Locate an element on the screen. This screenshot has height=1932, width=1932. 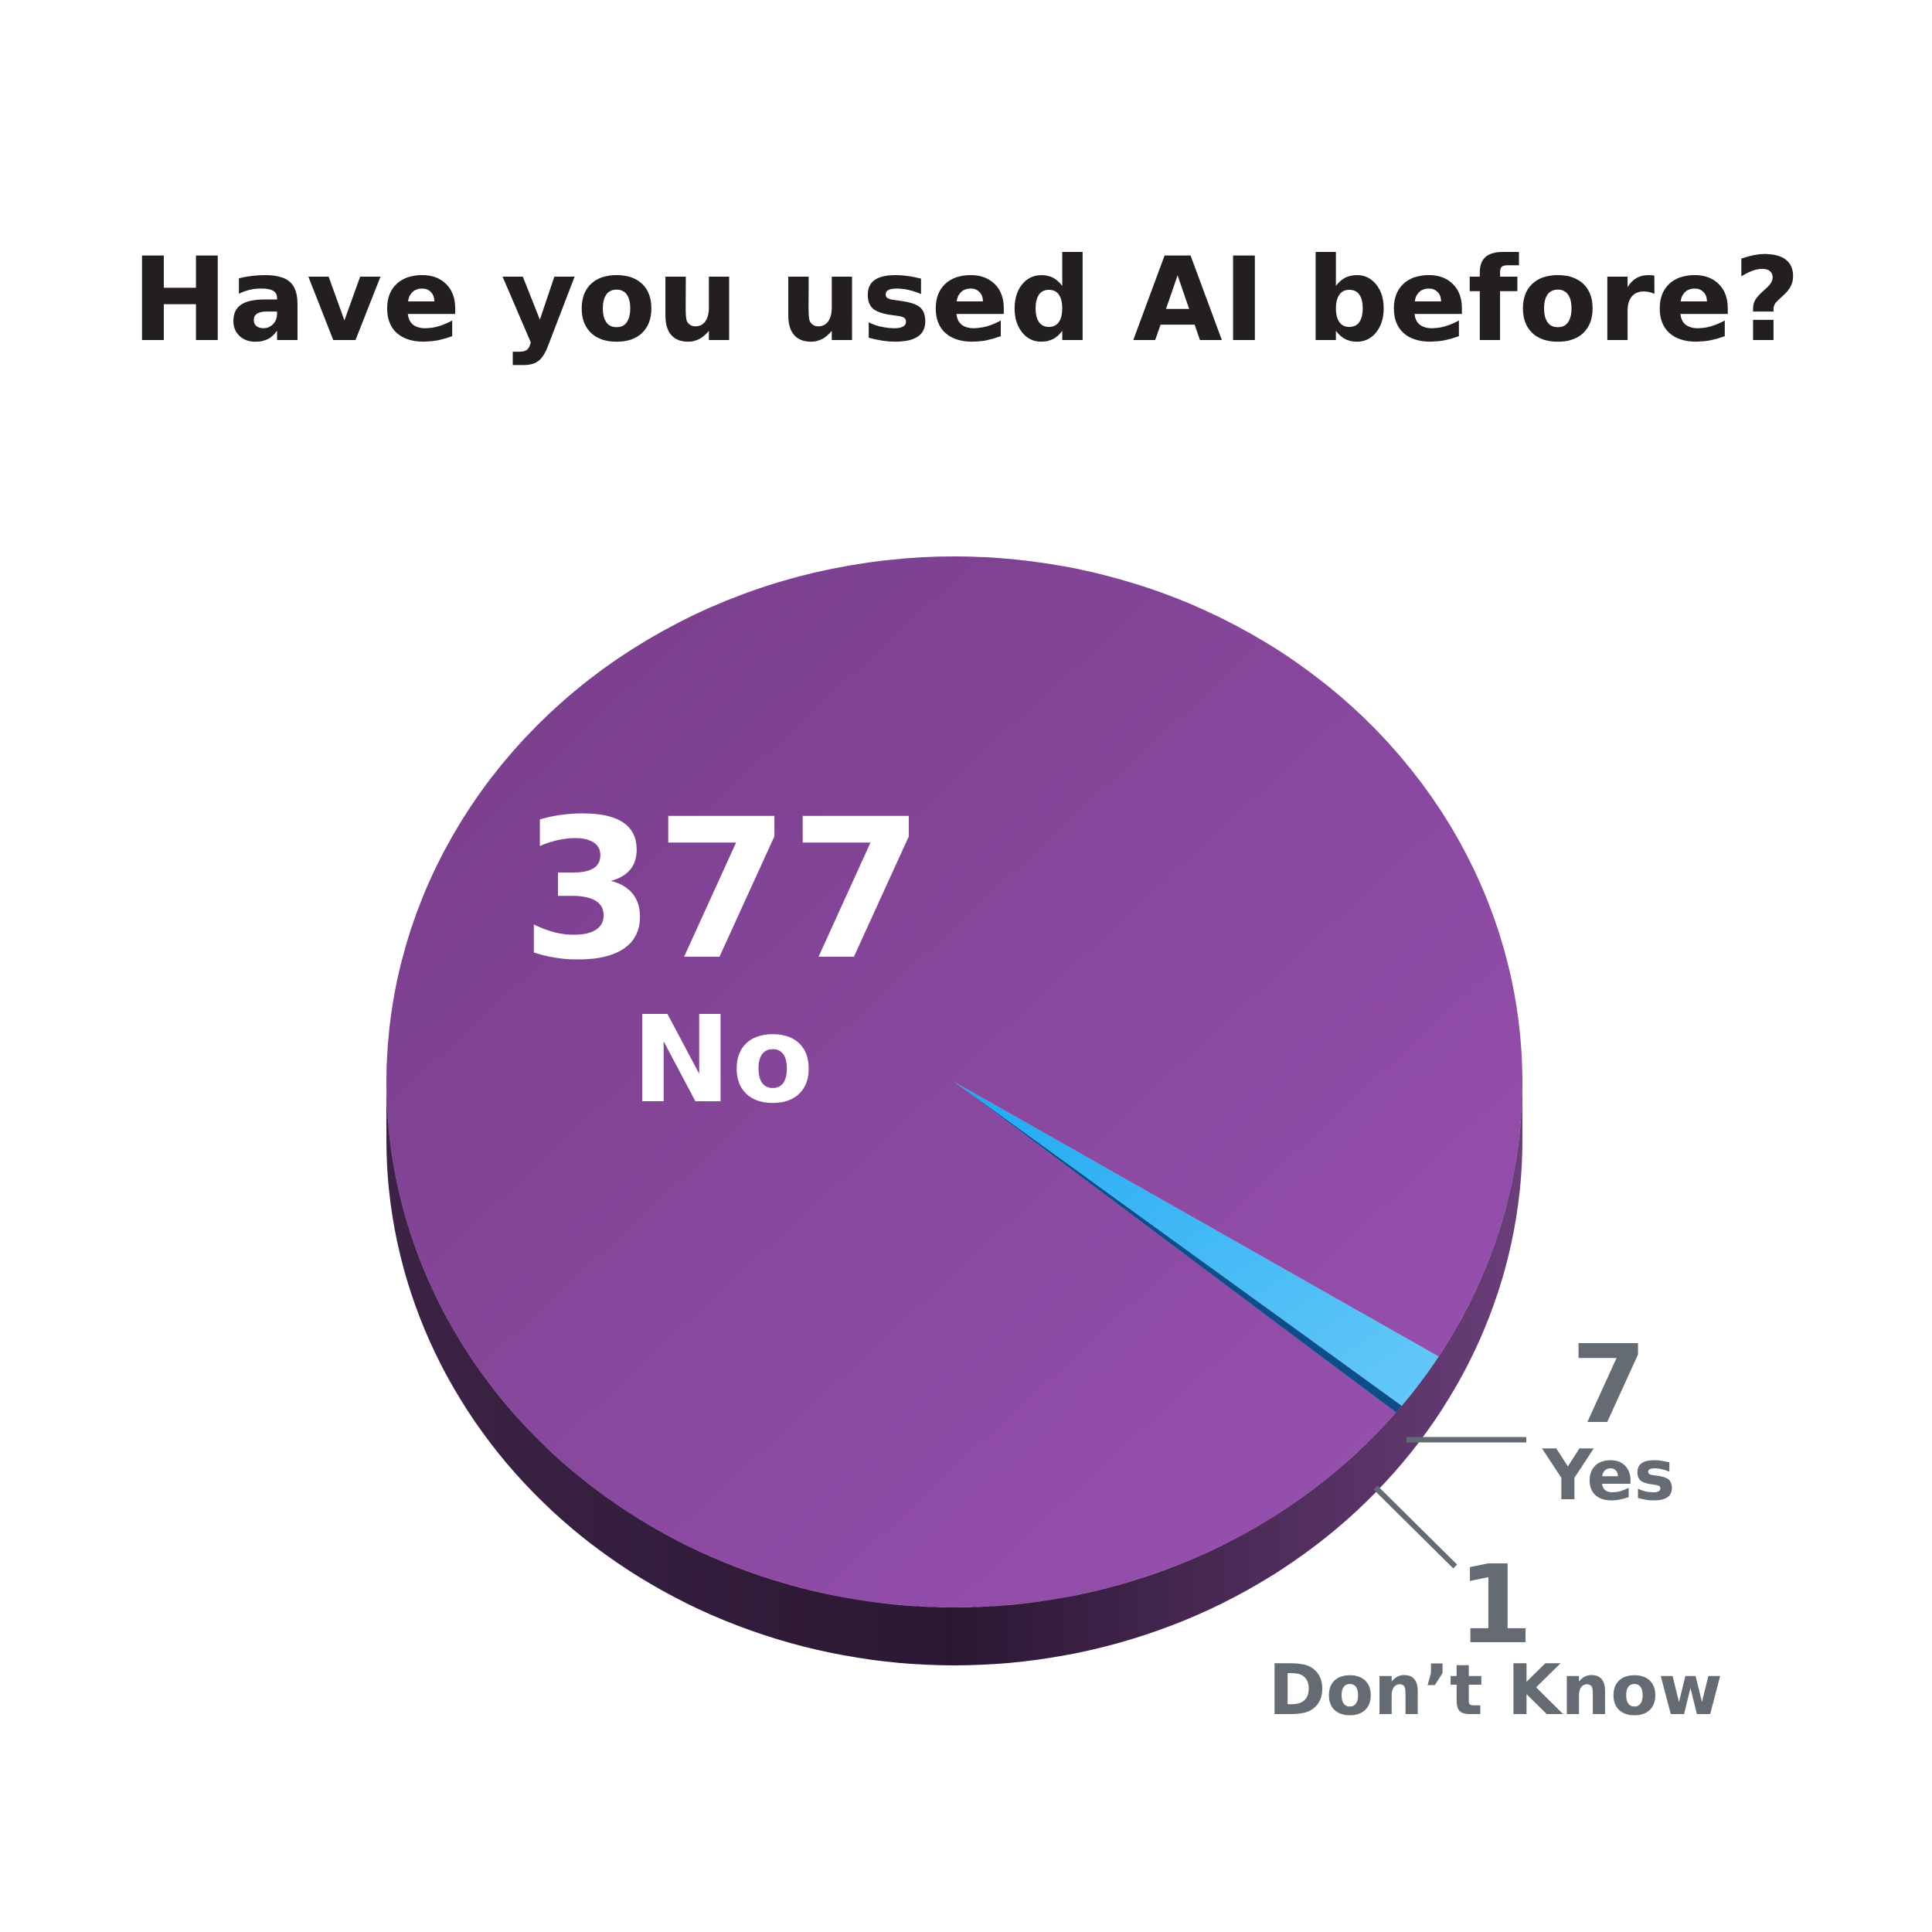
slice-yes-label: Yes is located at coordinates (1609, 1476).